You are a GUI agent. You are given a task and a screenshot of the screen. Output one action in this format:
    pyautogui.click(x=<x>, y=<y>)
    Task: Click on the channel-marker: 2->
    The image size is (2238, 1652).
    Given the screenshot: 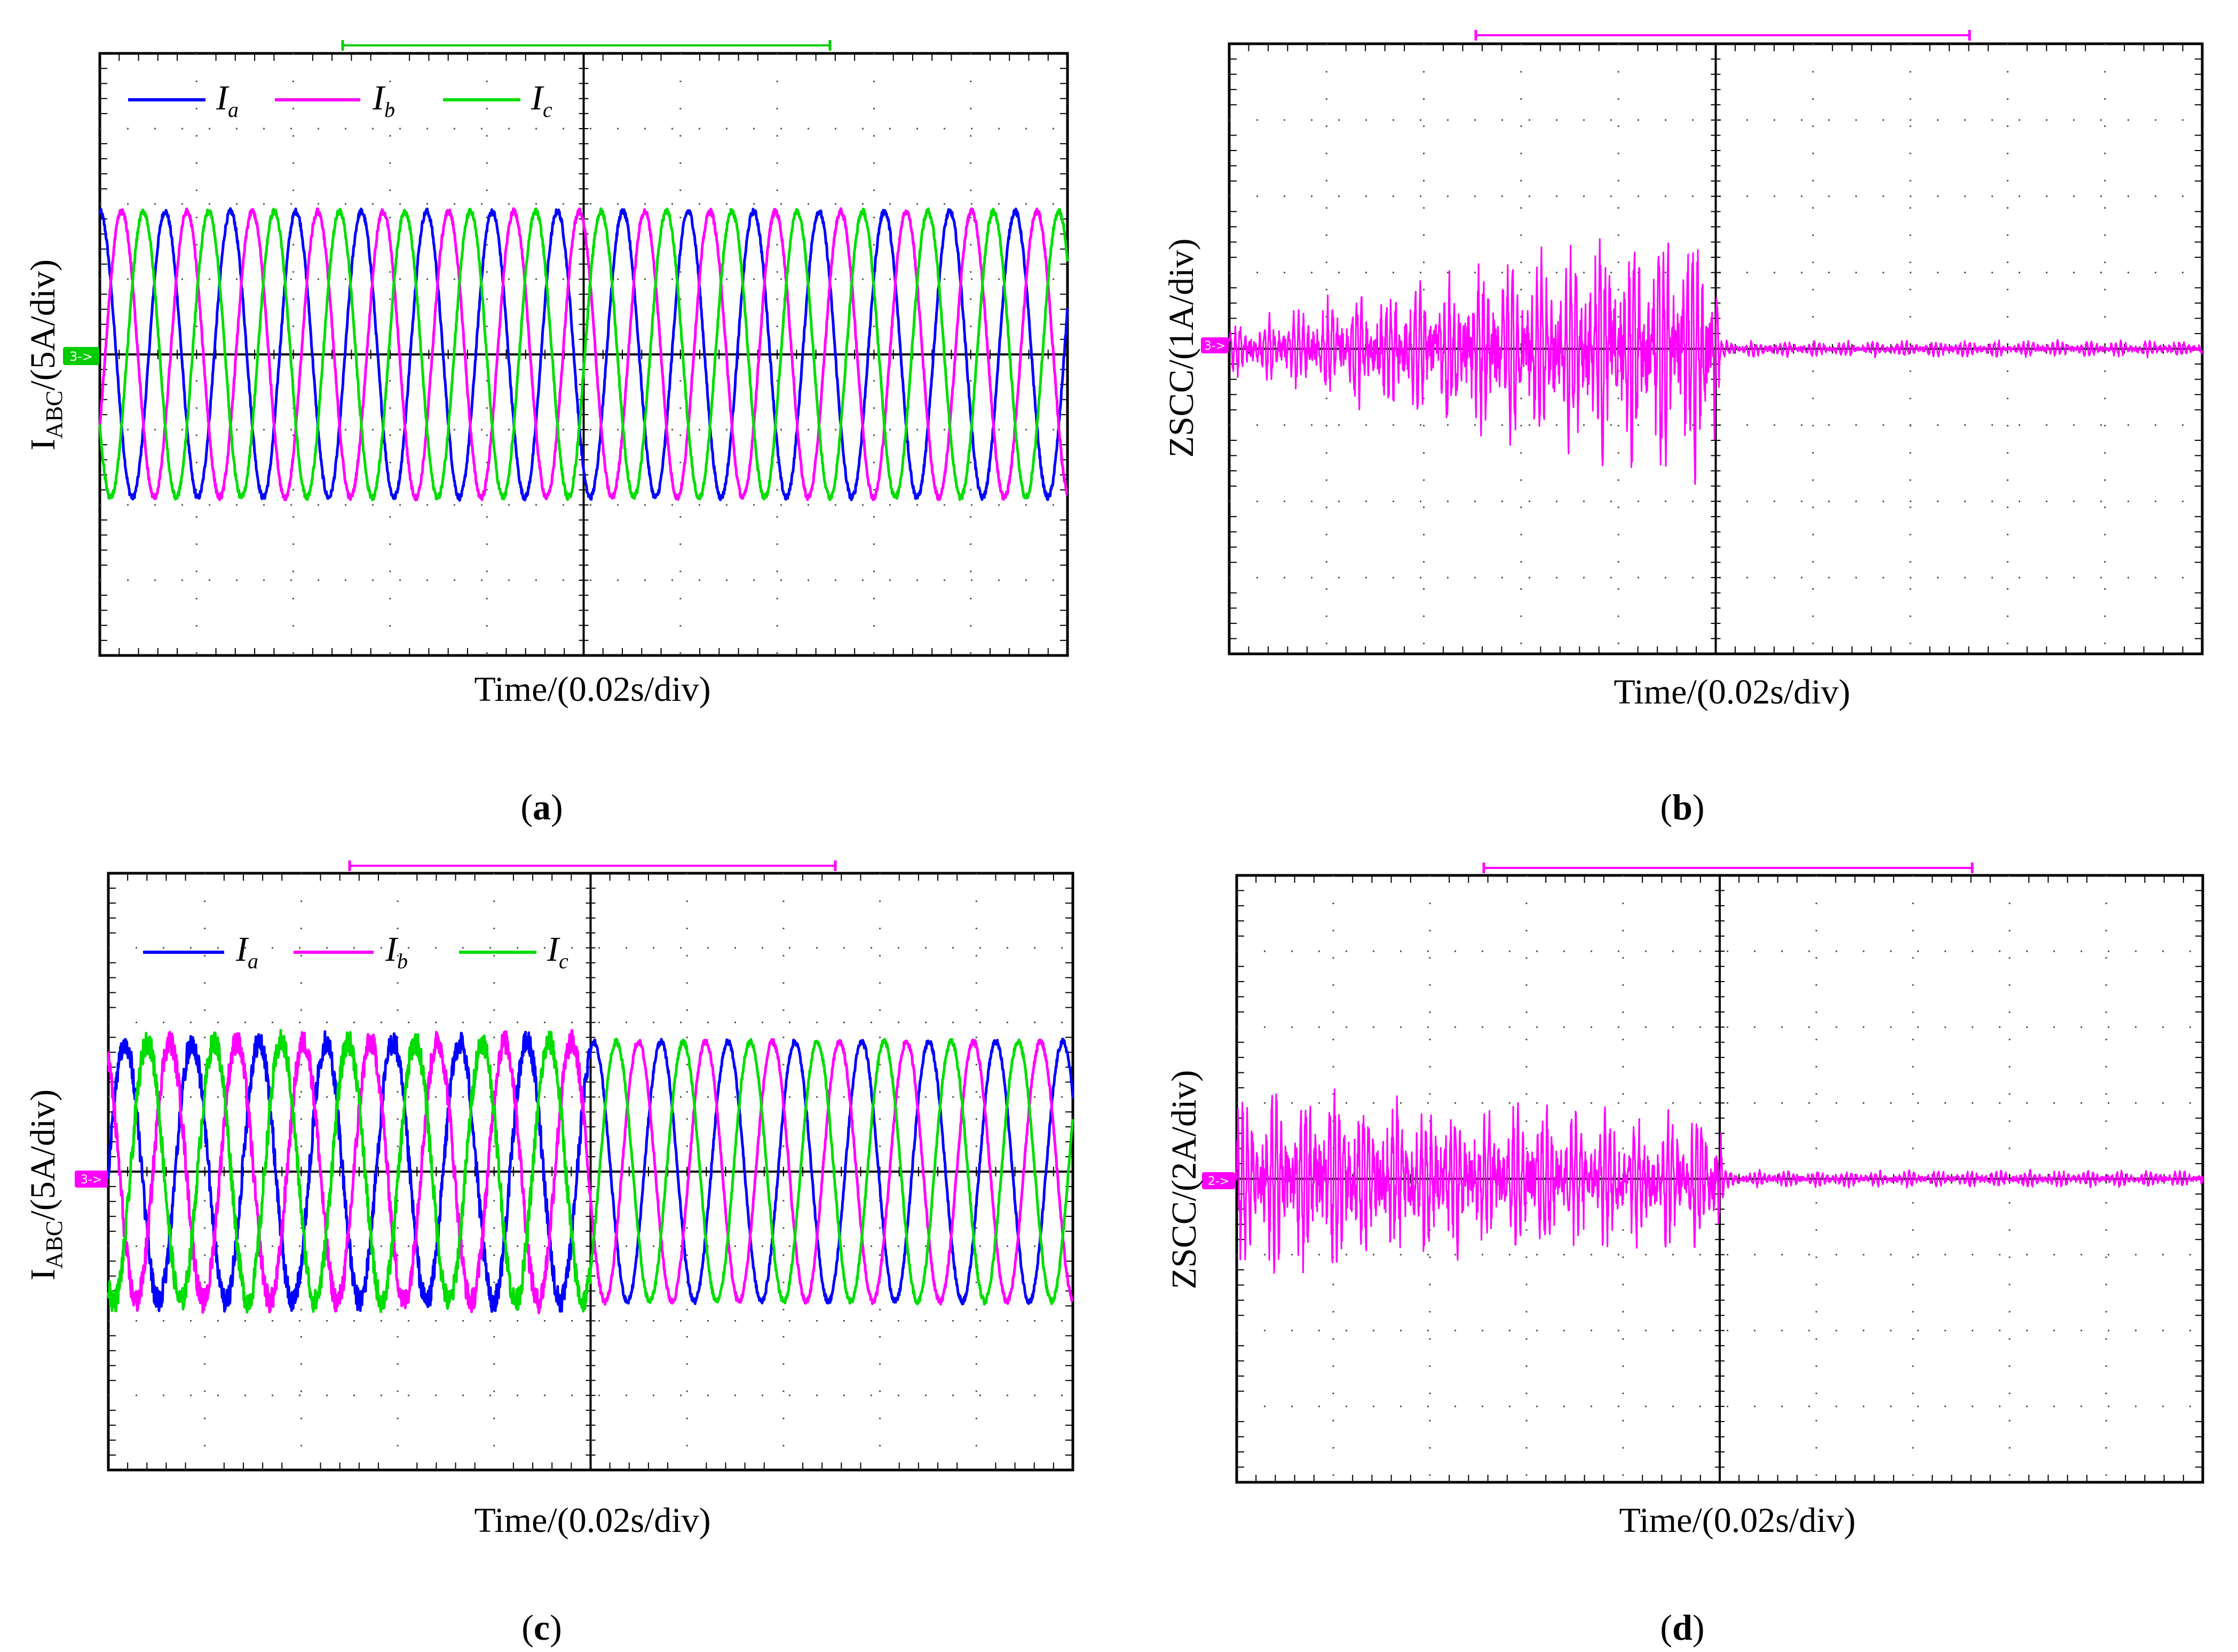 What is the action you would take?
    pyautogui.click(x=1218, y=1180)
    